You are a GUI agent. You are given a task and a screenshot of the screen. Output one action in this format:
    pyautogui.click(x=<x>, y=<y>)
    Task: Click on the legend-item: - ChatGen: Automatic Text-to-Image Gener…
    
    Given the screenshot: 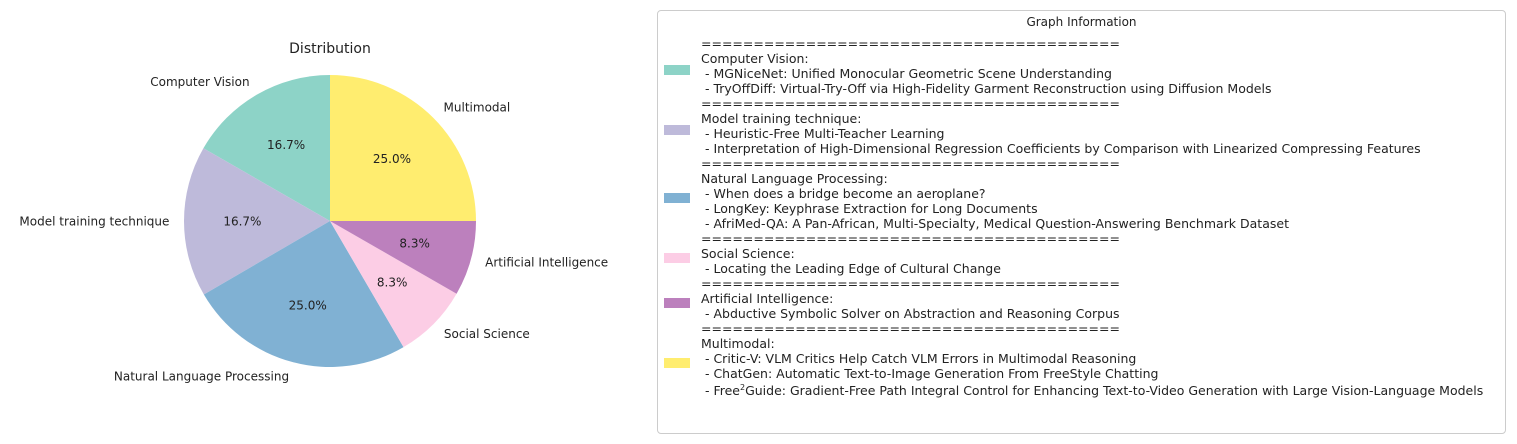 What is the action you would take?
    pyautogui.click(x=930, y=373)
    